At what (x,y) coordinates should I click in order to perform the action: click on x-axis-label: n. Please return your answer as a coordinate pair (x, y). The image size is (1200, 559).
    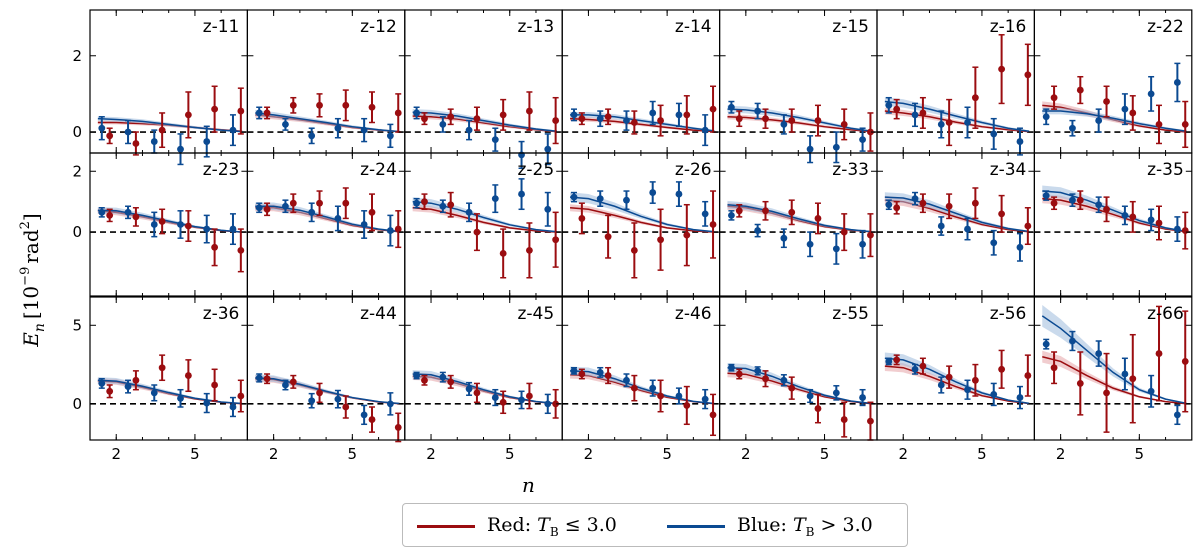
    Looking at the image, I should click on (528, 485).